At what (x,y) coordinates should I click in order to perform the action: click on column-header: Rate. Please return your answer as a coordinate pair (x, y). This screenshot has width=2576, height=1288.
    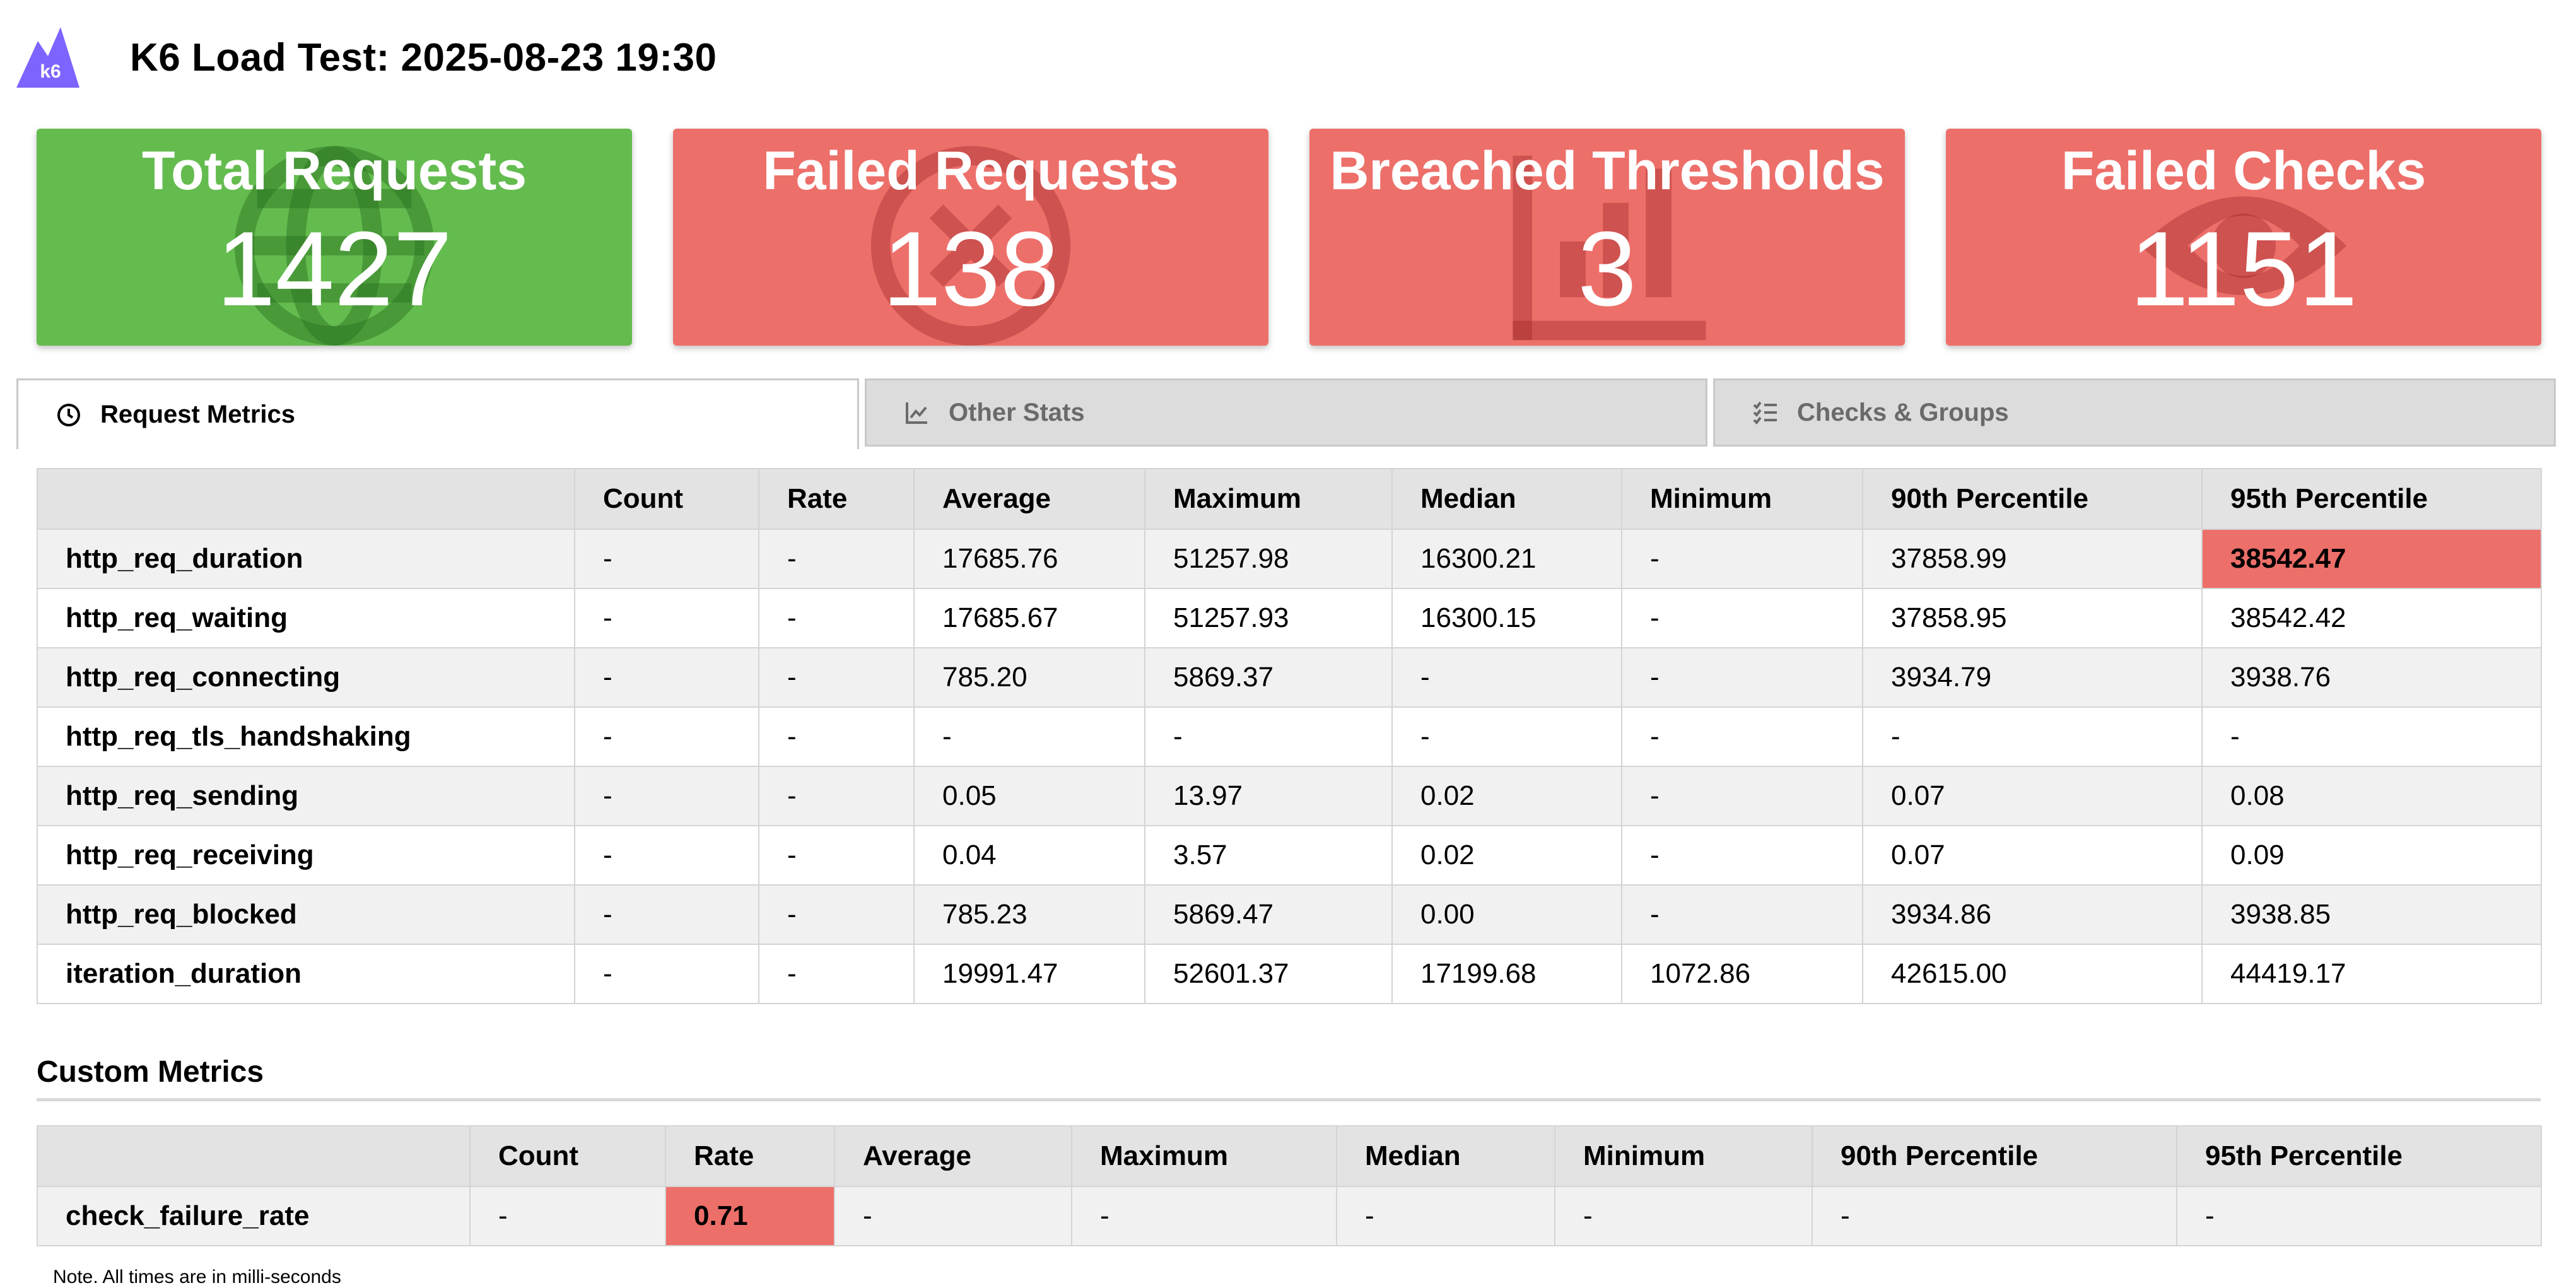
    Looking at the image, I should click on (750, 1156).